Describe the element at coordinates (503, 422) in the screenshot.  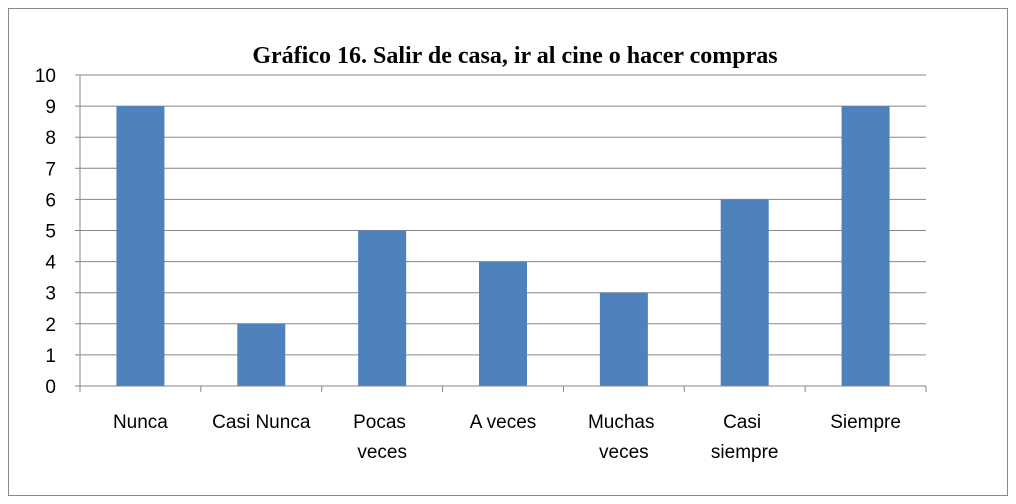
I see `x-tick-label: A veces` at that location.